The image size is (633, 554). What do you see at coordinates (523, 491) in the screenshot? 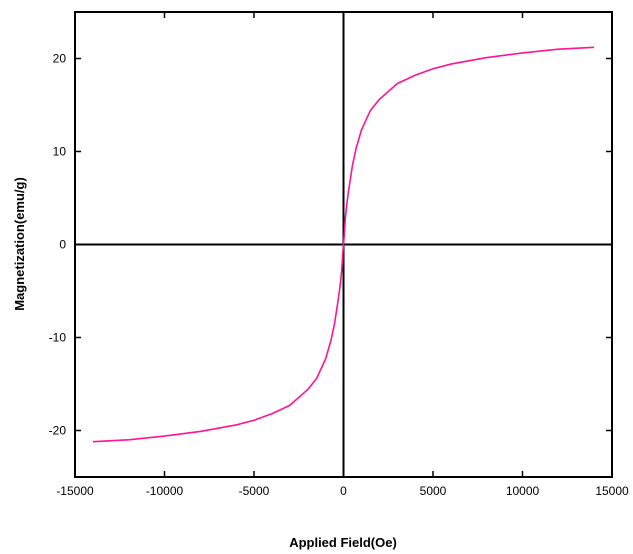
I see `x-tick-label: 10000` at bounding box center [523, 491].